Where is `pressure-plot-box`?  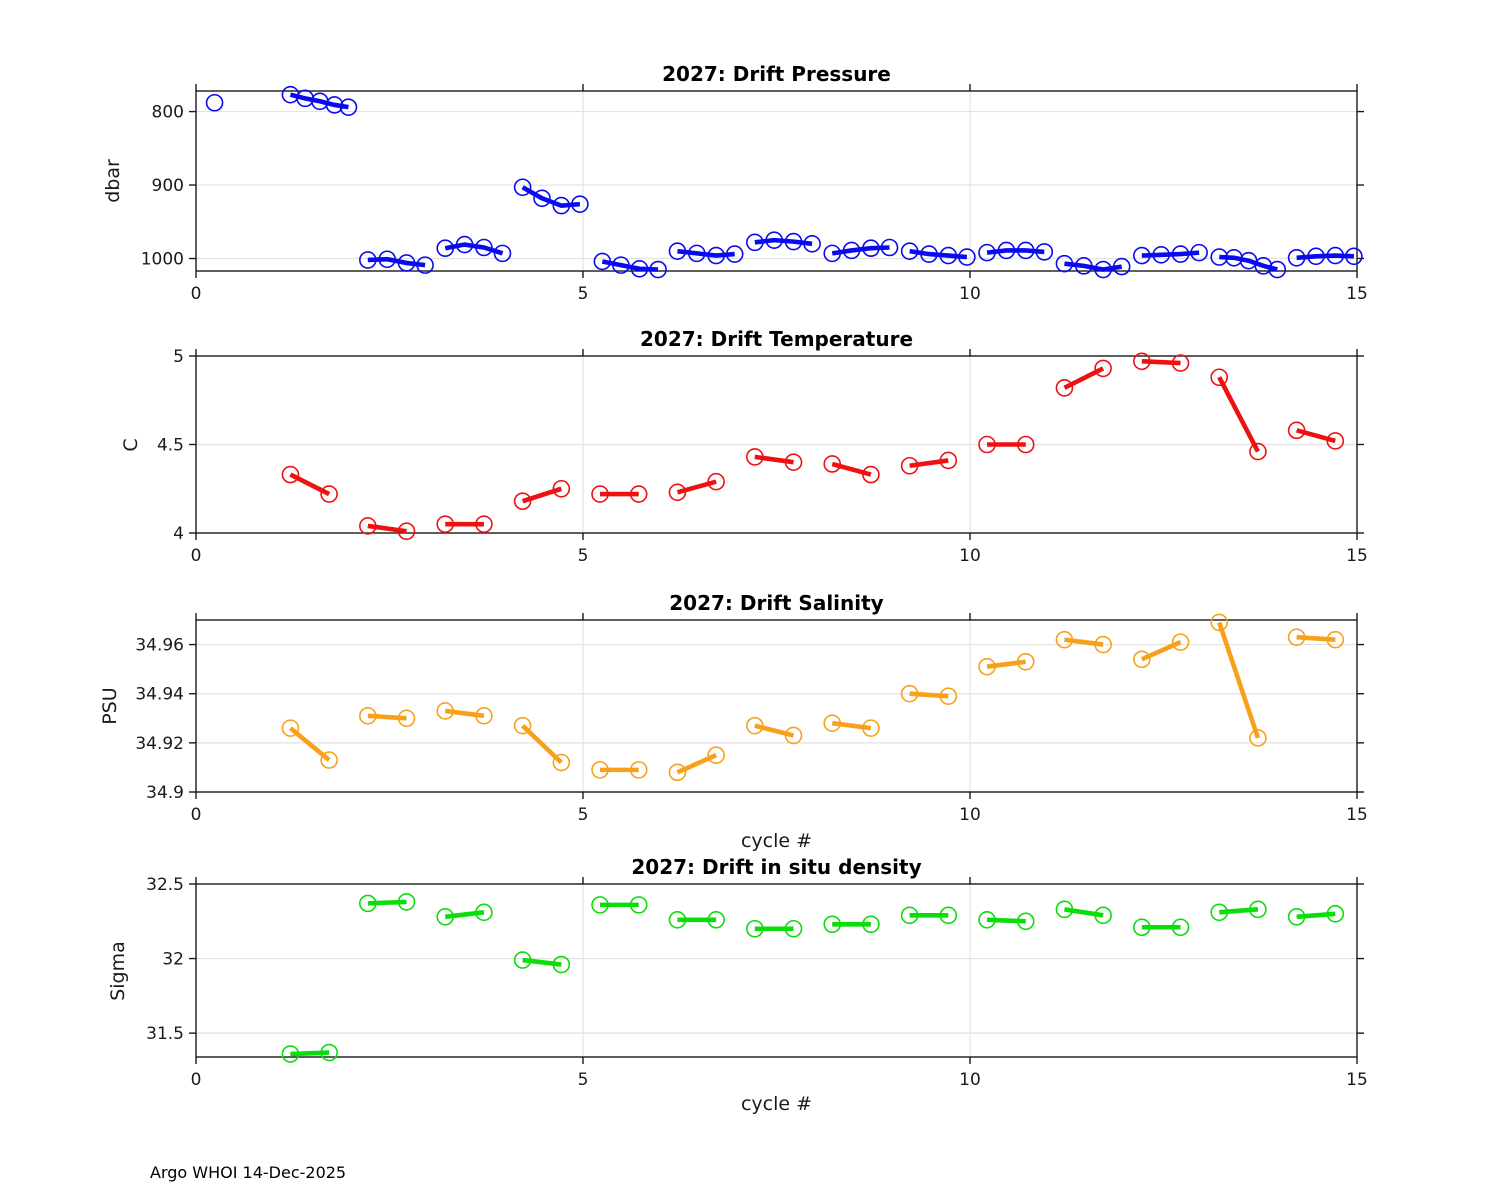 pressure-plot-box is located at coordinates (776, 181).